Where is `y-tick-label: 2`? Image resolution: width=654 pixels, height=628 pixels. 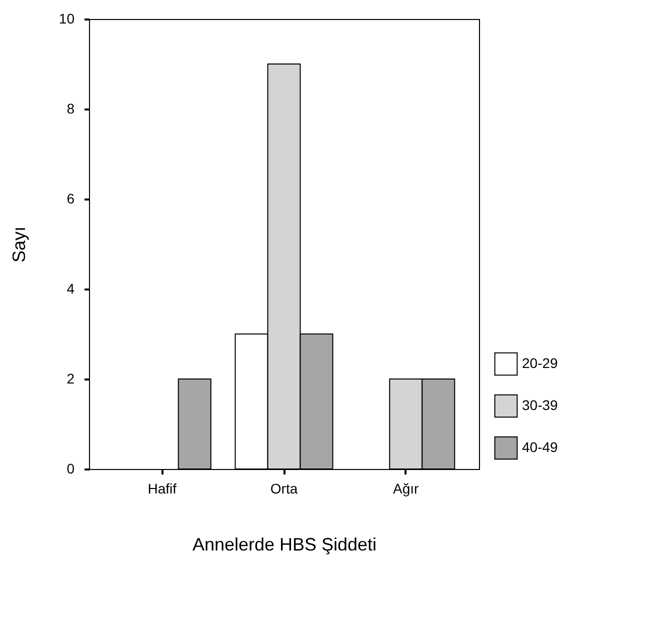
y-tick-label: 2 is located at coordinates (70, 378).